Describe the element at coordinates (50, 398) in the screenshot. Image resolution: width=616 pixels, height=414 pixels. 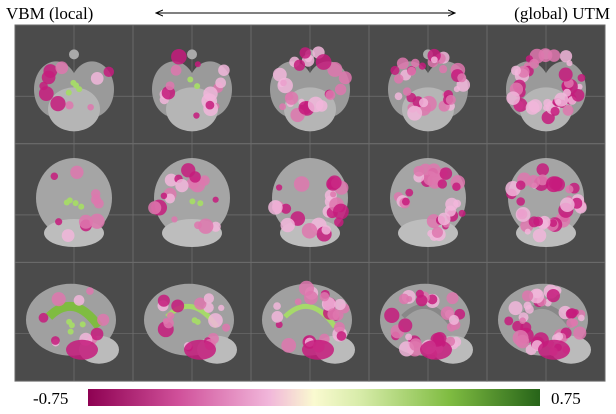
I see `colorbar-min: -0.75` at that location.